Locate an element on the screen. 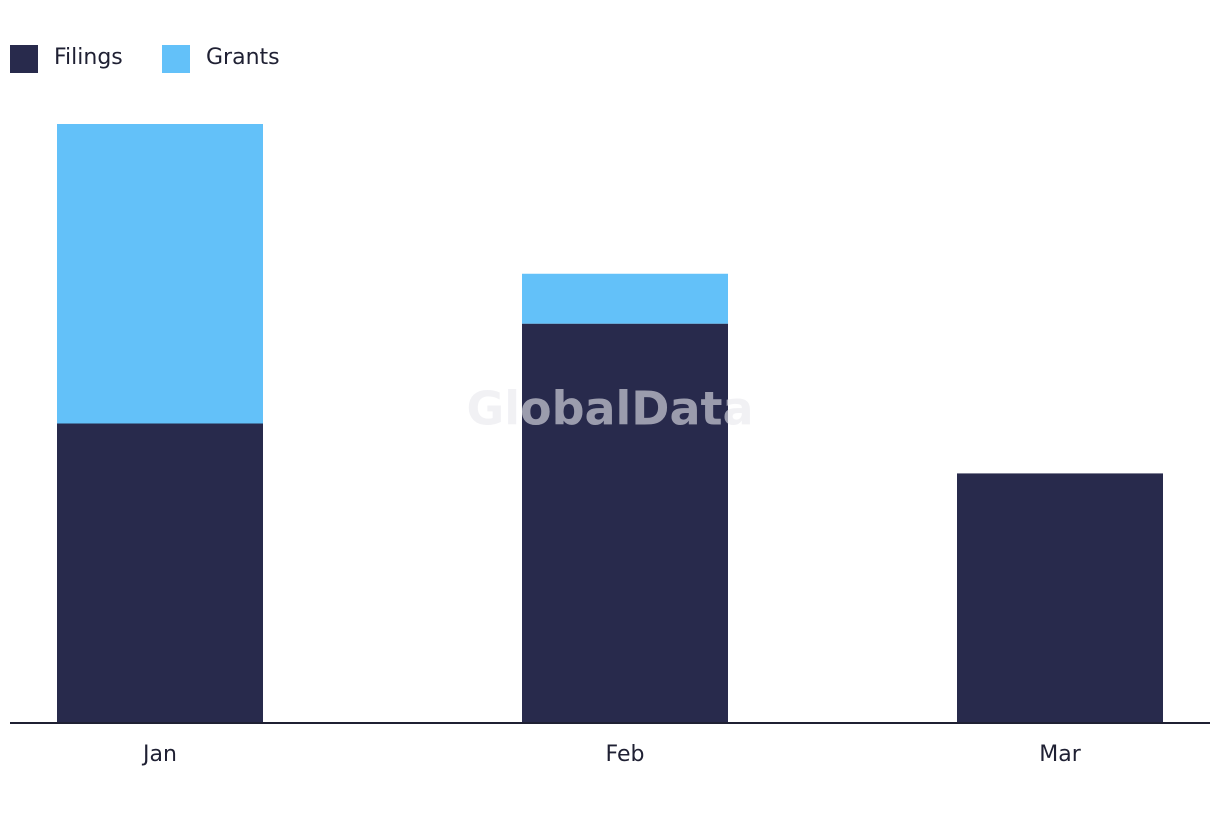  legend-label: Grants is located at coordinates (243, 57).